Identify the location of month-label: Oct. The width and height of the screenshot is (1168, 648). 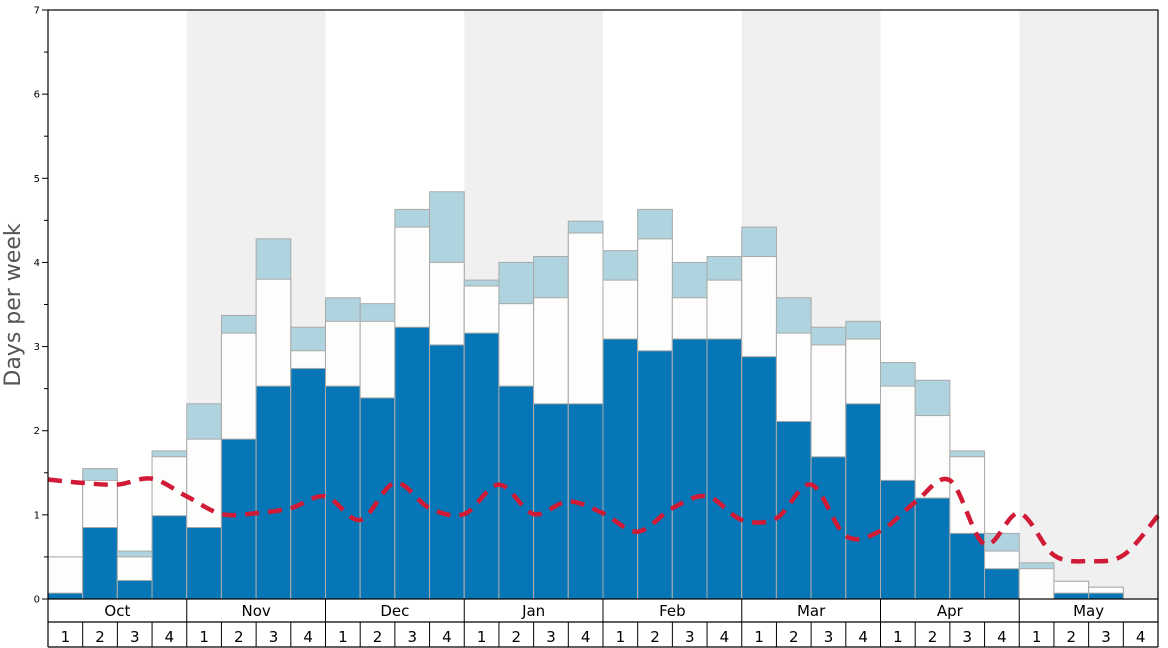
(117, 611).